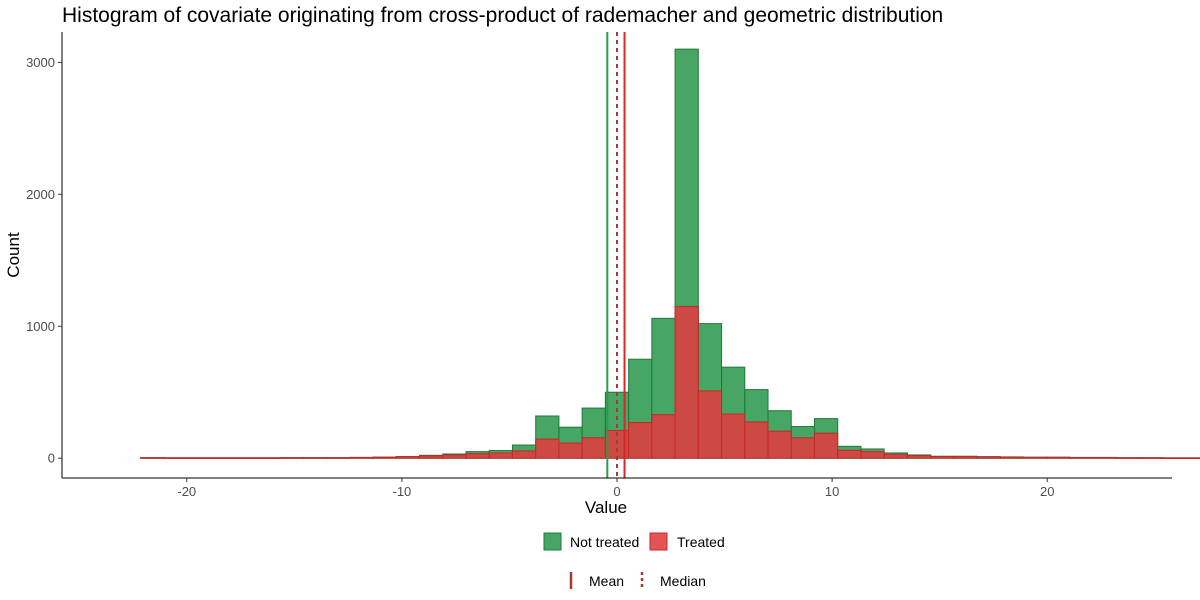 Image resolution: width=1200 pixels, height=600 pixels. I want to click on y-axis-title: Count, so click(13, 255).